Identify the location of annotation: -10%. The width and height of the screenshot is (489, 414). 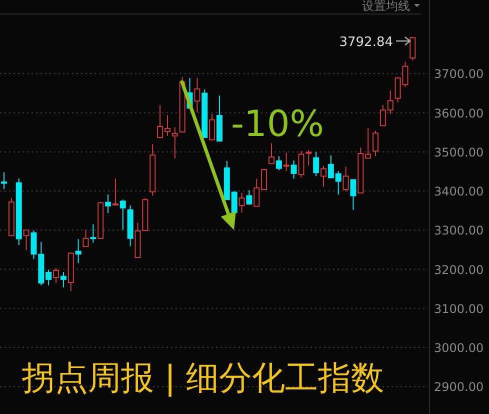
(277, 124).